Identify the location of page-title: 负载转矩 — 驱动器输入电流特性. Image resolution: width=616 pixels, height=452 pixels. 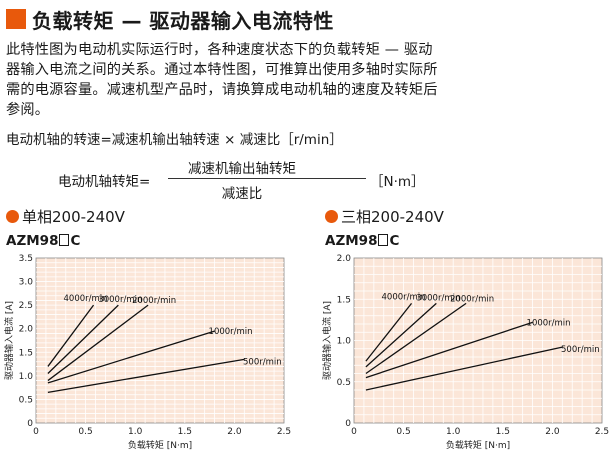
(183, 20).